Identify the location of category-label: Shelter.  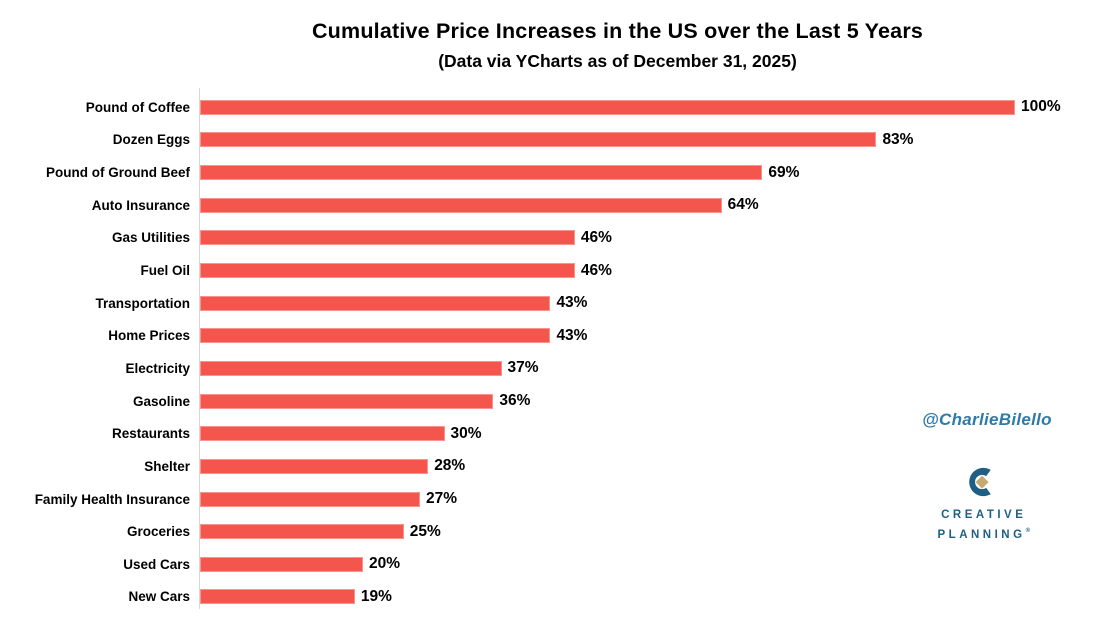
(167, 466).